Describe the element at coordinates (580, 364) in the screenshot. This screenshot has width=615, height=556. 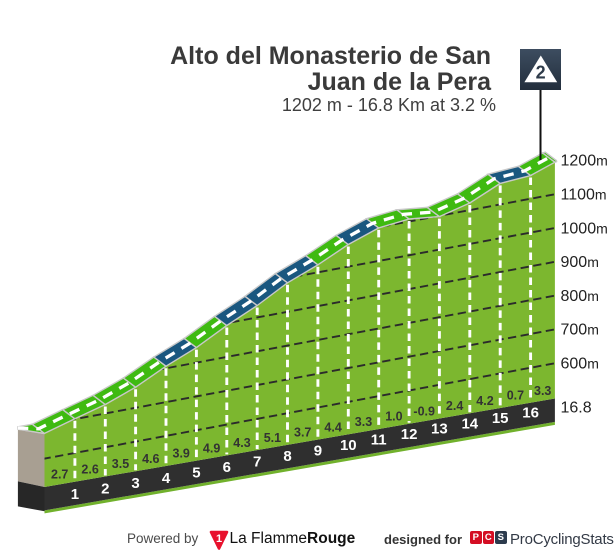
I see `svg-text: 600m` at that location.